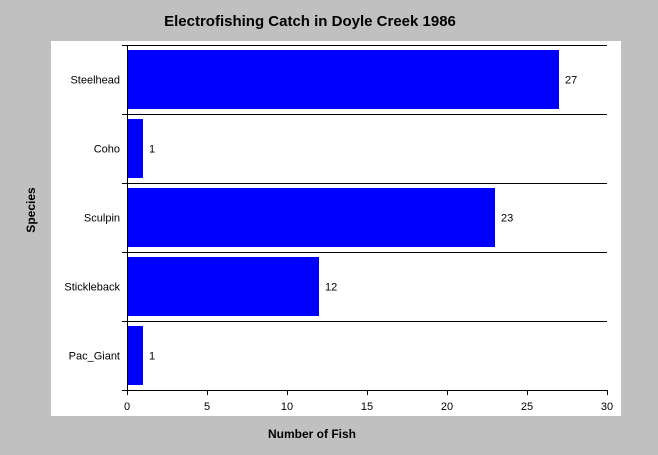 Image resolution: width=658 pixels, height=455 pixels. What do you see at coordinates (607, 407) in the screenshot?
I see `x-tick-label: 30` at bounding box center [607, 407].